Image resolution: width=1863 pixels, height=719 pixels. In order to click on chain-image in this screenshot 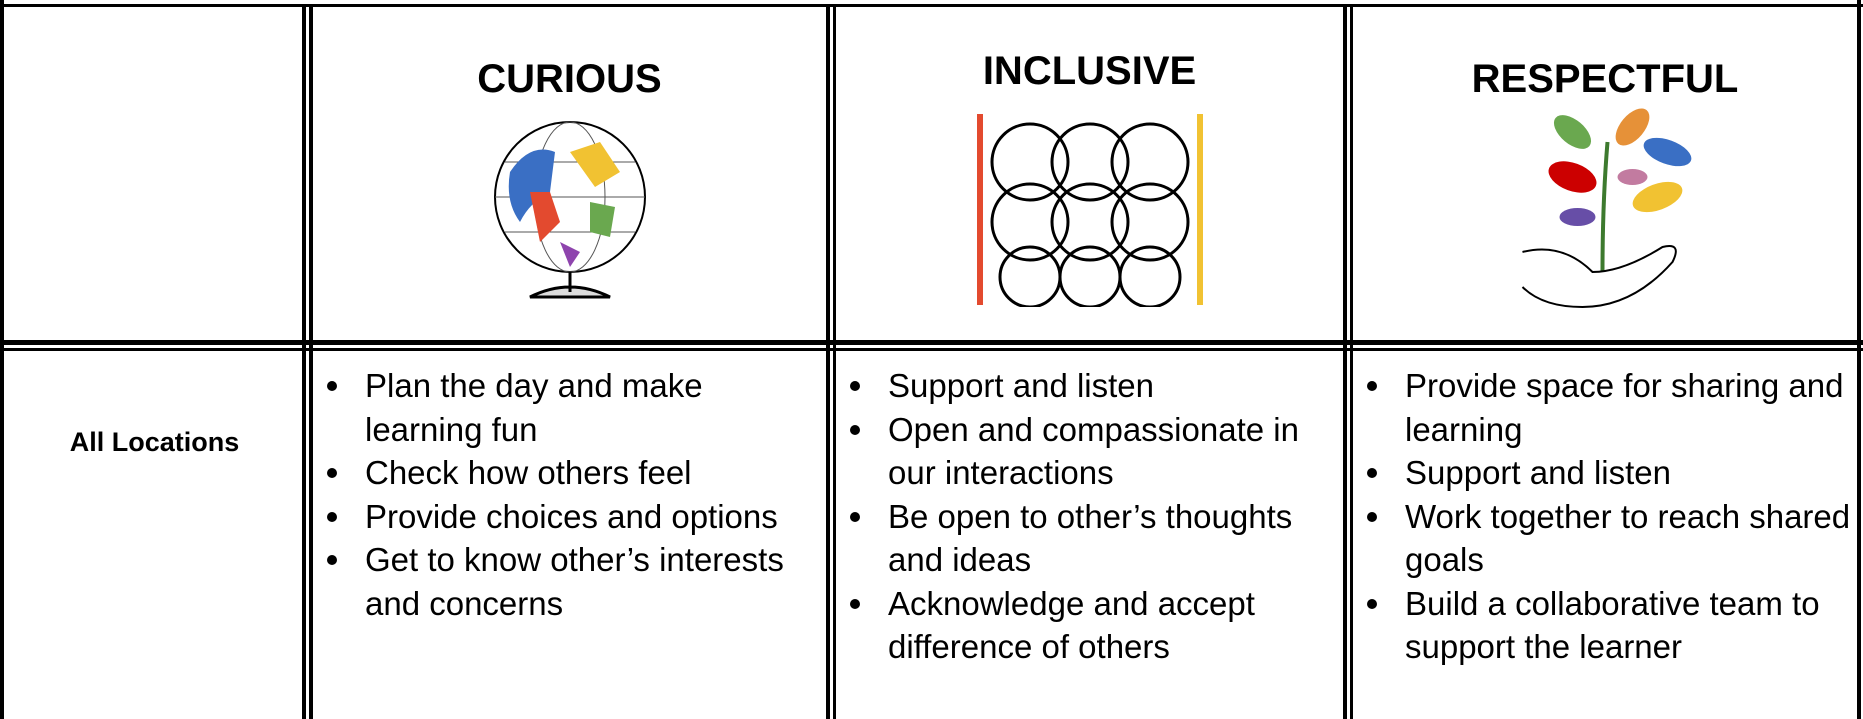, I will do `click(1089, 210)`.